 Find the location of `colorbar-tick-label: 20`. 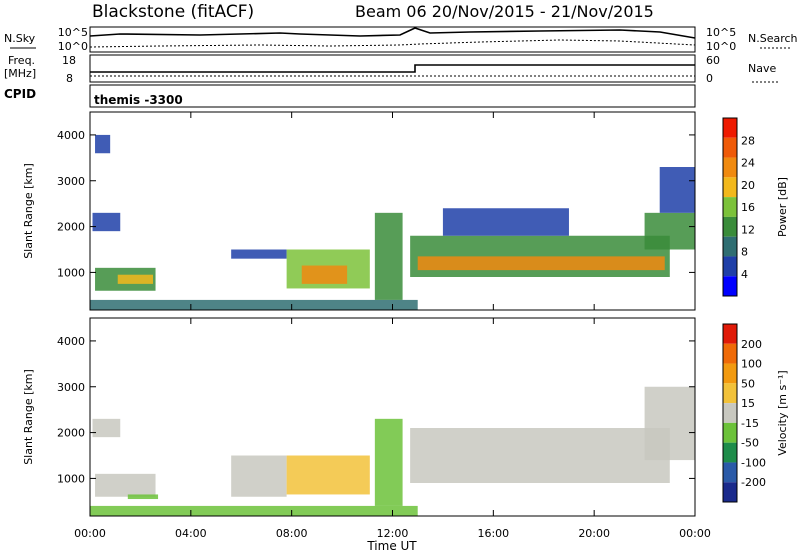

colorbar-tick-label: 20 is located at coordinates (748, 185).